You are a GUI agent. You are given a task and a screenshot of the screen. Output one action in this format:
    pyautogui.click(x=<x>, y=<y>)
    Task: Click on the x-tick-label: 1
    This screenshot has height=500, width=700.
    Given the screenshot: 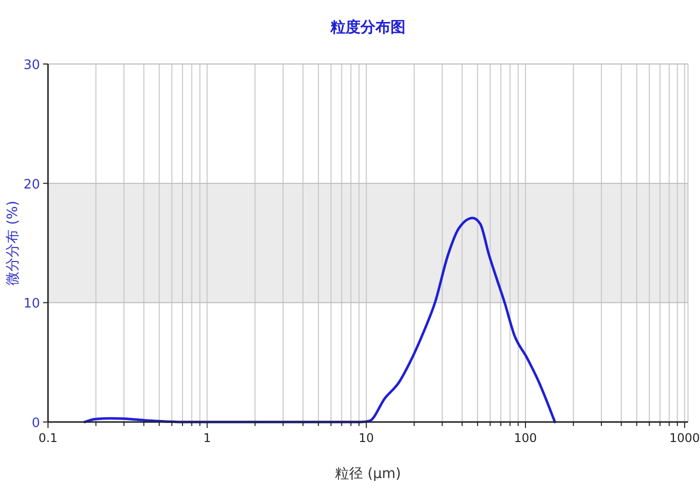 What is the action you would take?
    pyautogui.click(x=207, y=438)
    